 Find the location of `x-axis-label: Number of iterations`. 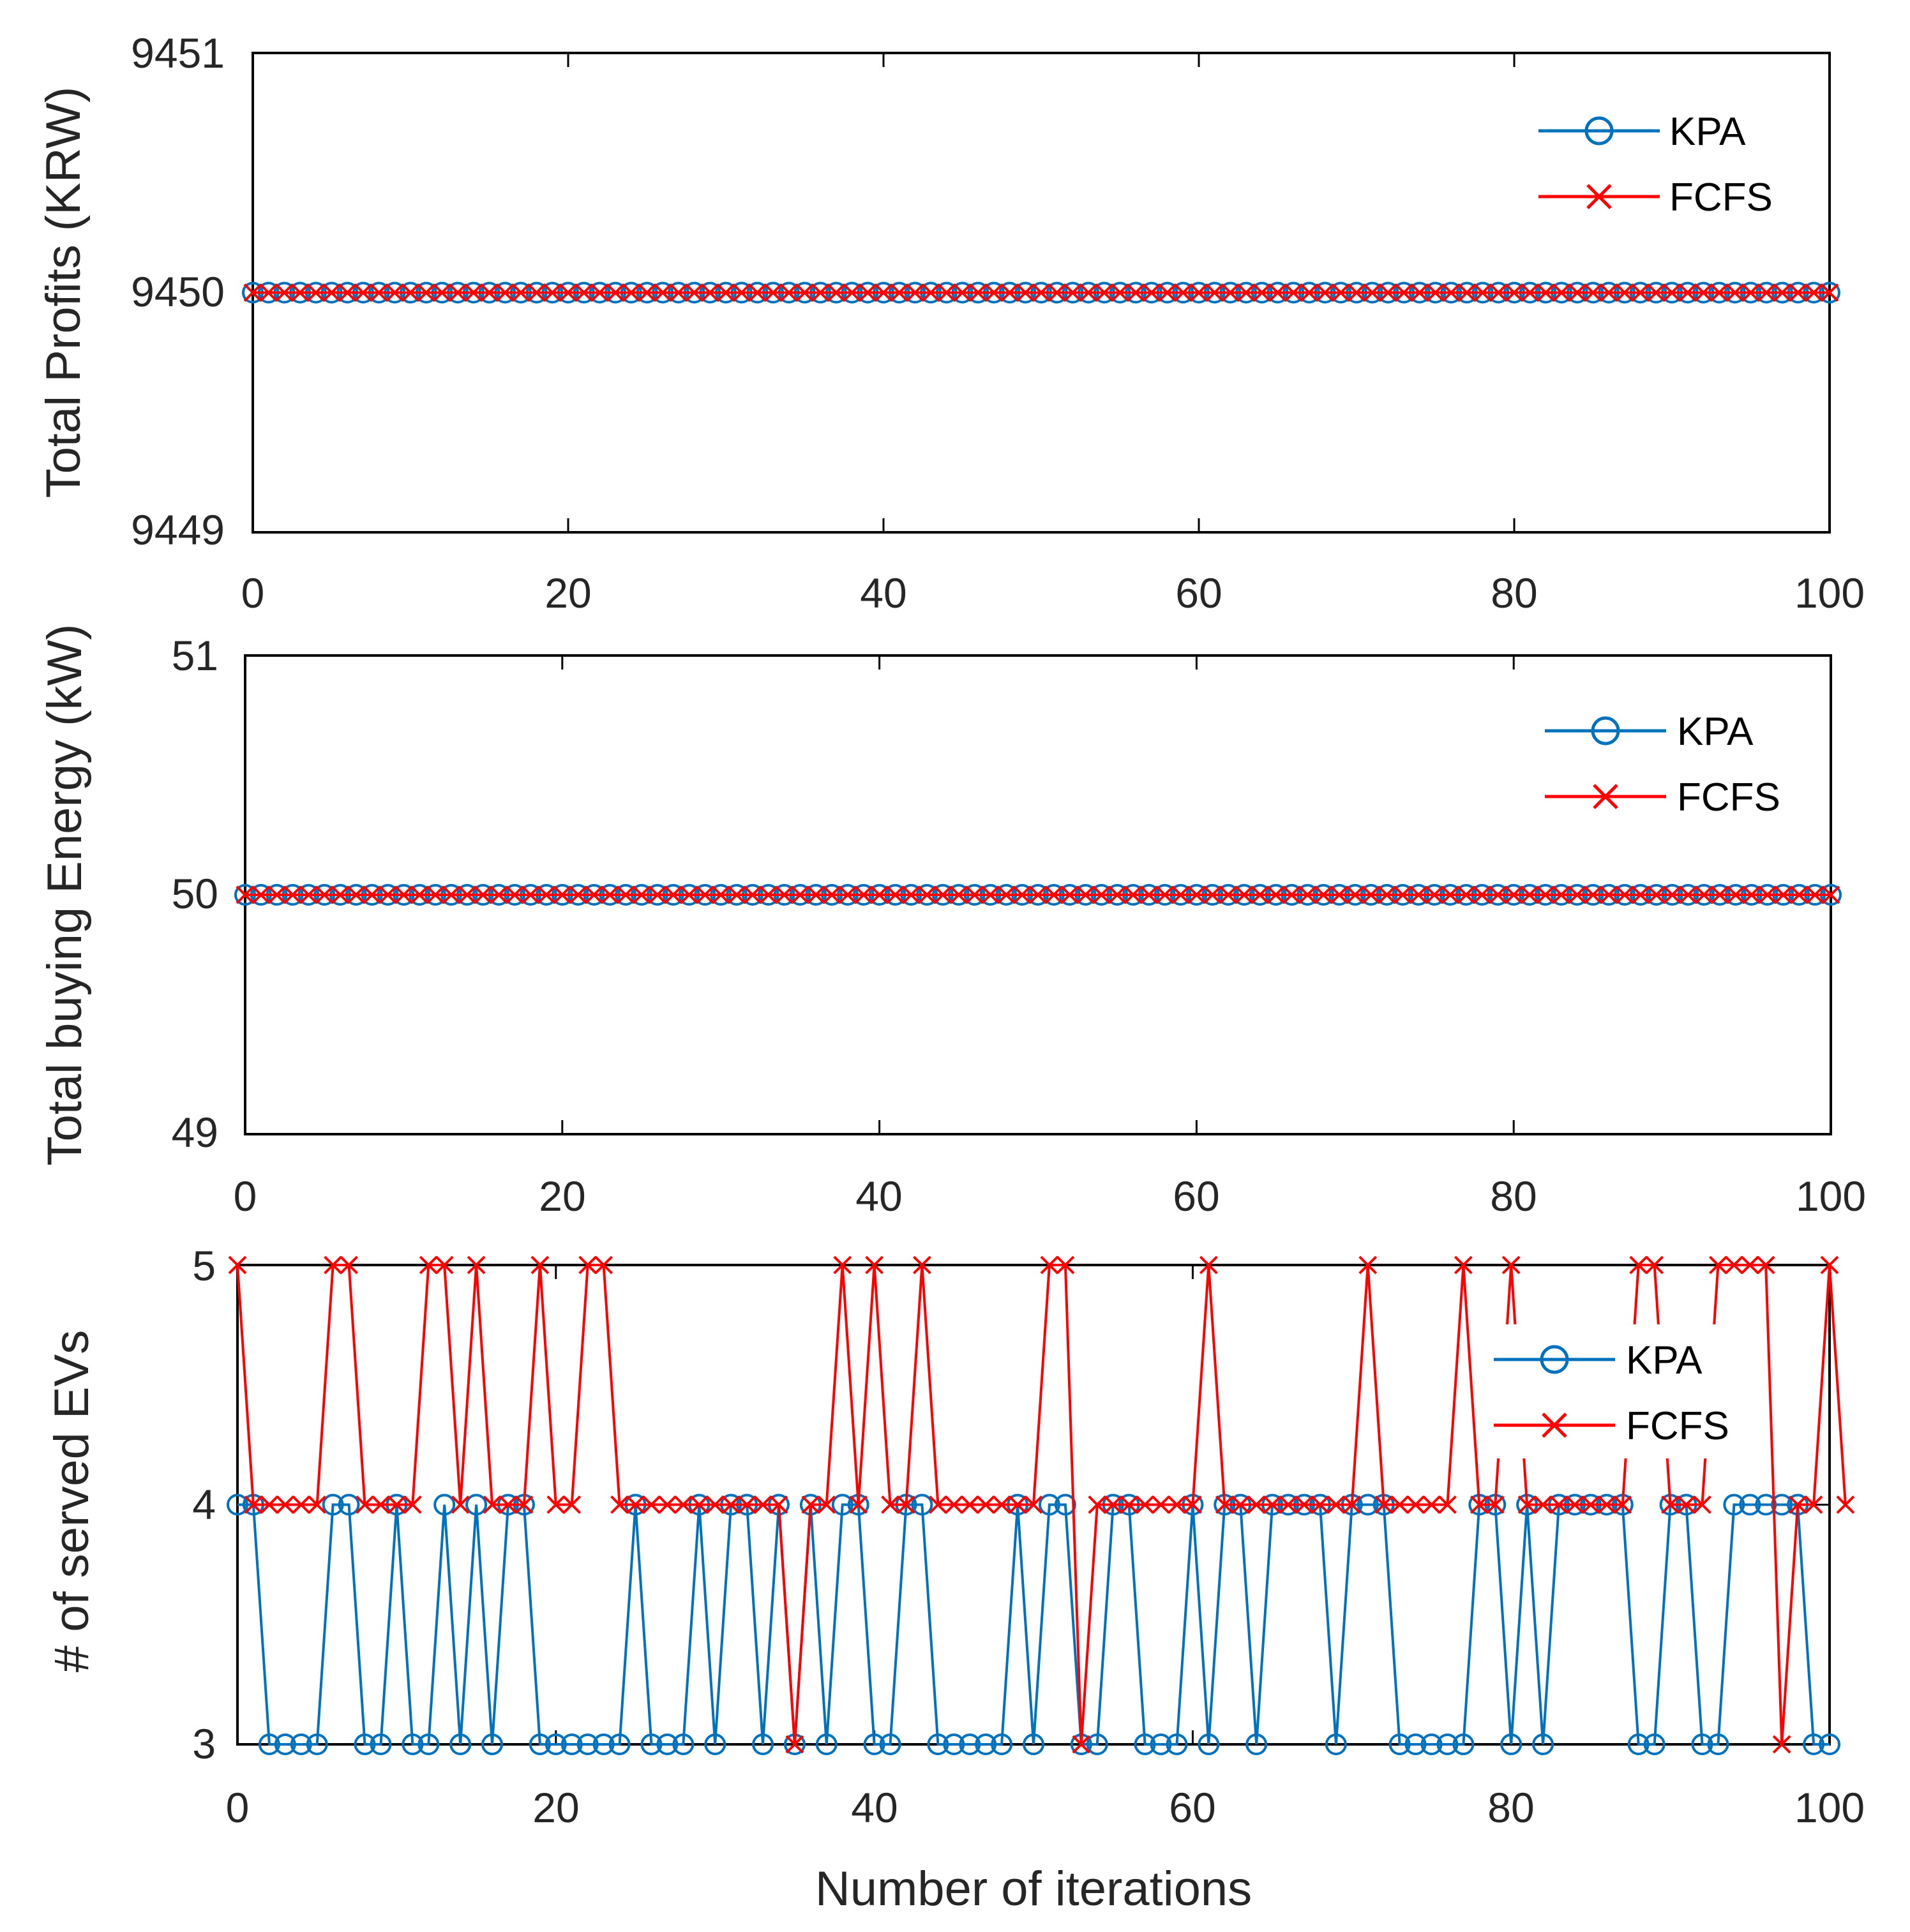

x-axis-label: Number of iterations is located at coordinates (1033, 1889).